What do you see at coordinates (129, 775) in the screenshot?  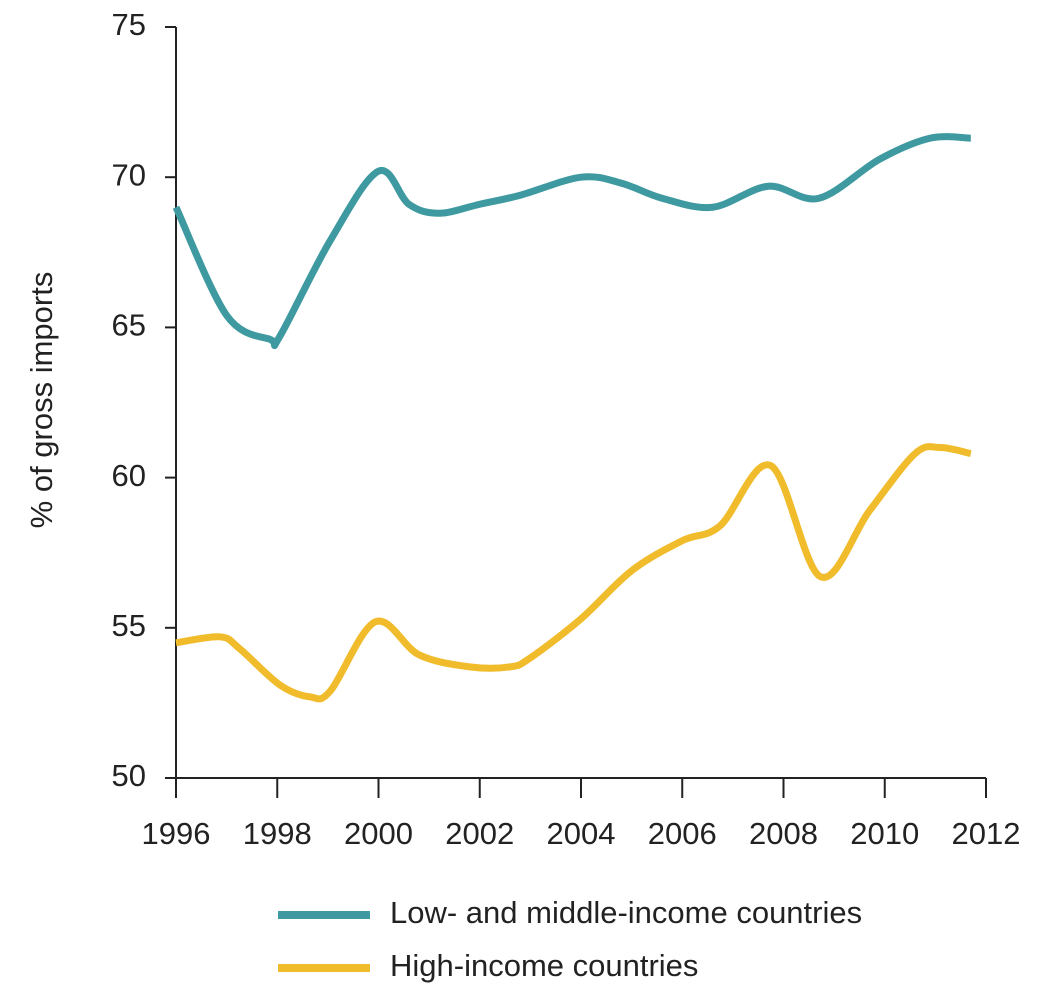 I see `y-tick-label: 50` at bounding box center [129, 775].